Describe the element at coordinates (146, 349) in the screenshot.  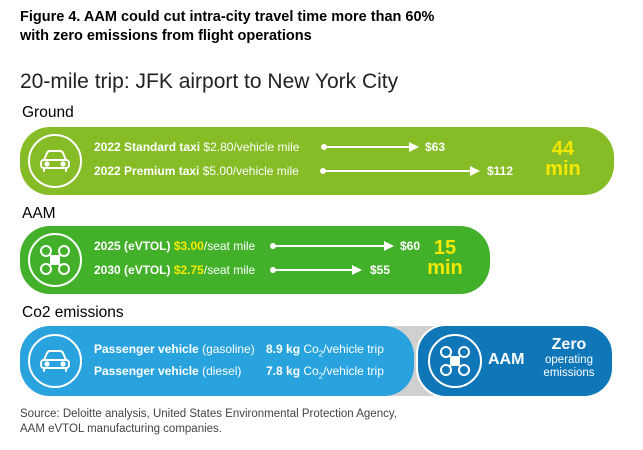
I see `co2-row-1-label: Passenger vehicle` at that location.